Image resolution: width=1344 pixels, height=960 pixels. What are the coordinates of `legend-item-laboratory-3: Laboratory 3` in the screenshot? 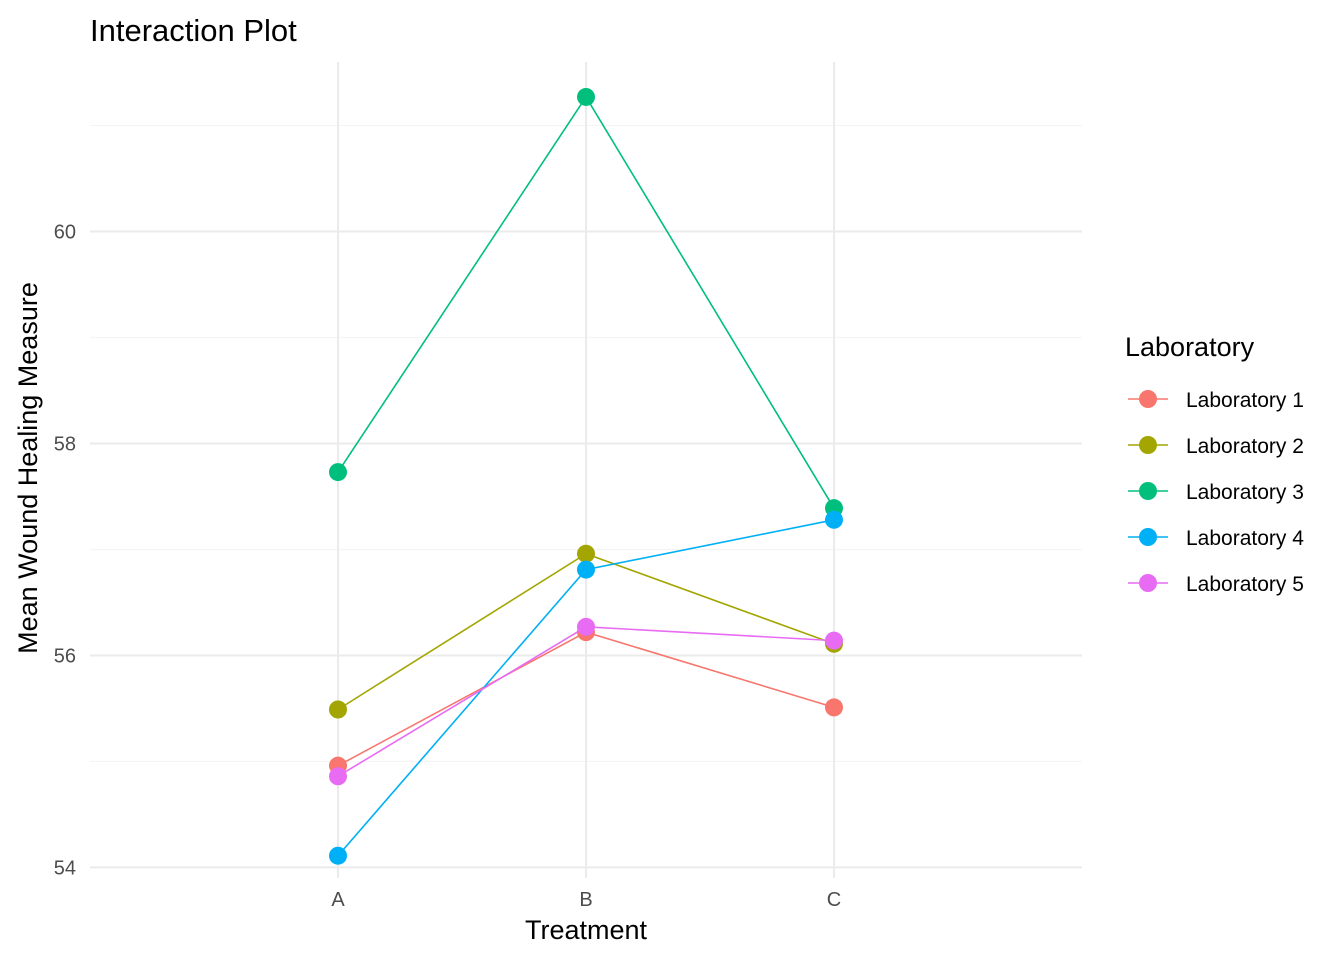 It's located at (1216, 492).